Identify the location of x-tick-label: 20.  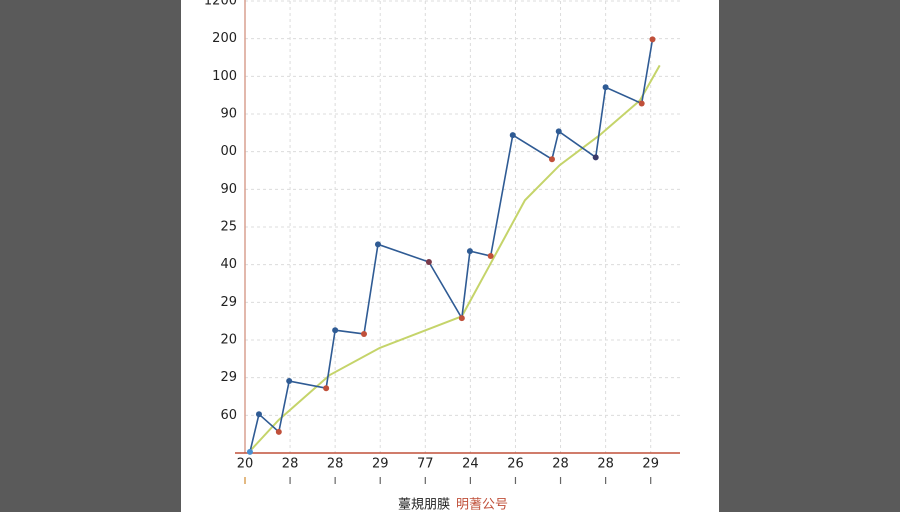
(245, 464).